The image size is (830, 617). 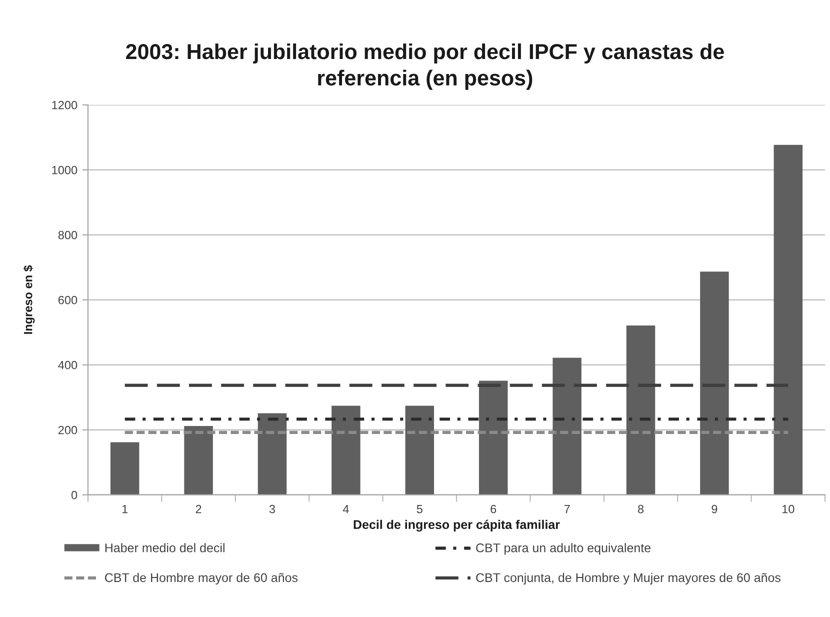 I want to click on y-tick-label: 600, so click(x=68, y=300).